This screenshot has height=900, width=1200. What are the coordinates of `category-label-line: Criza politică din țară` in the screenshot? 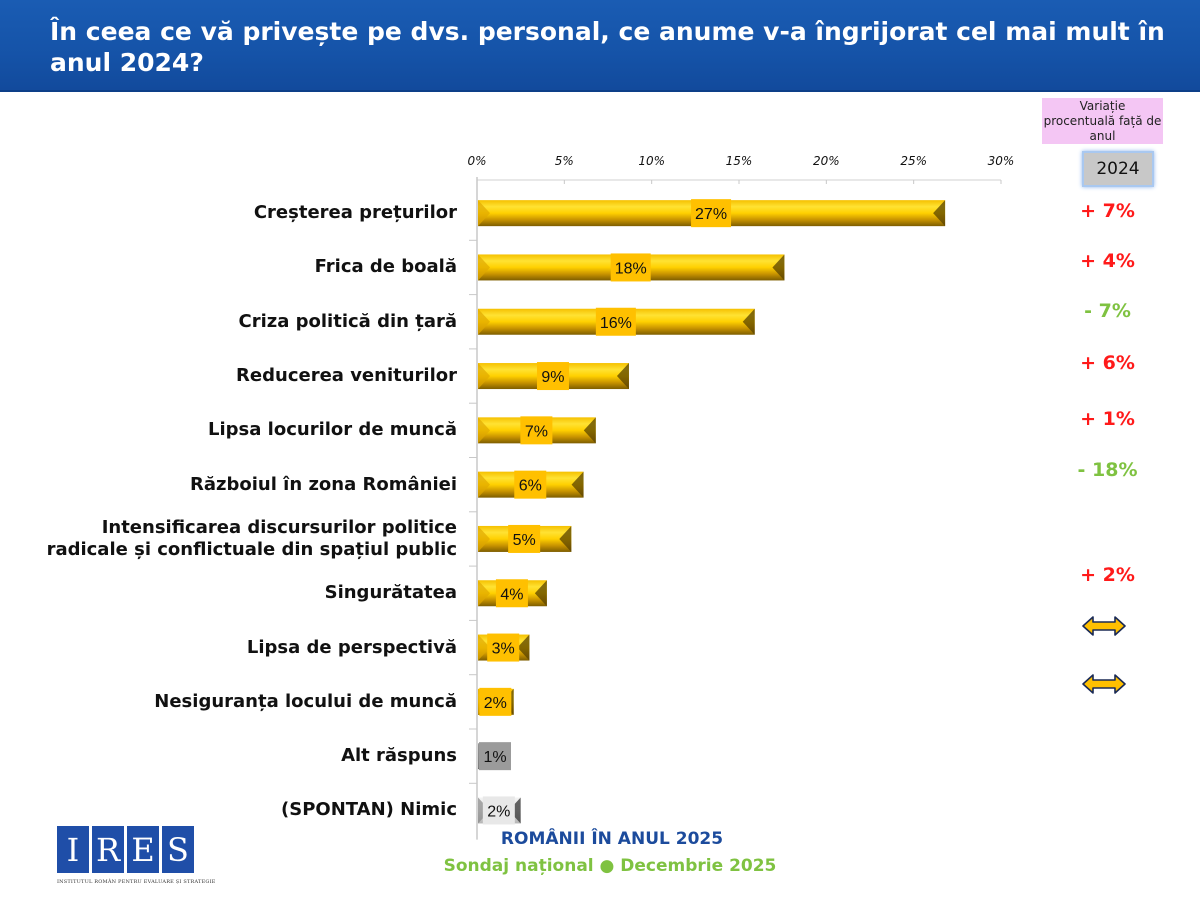 It's located at (347, 321).